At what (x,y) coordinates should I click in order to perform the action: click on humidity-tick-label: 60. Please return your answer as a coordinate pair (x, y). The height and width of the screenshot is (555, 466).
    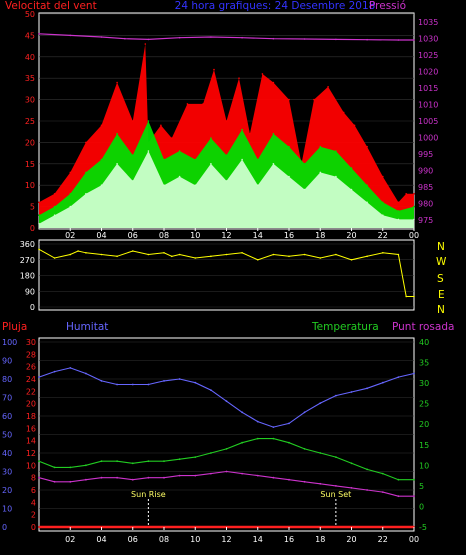
    Looking at the image, I should click on (7, 416).